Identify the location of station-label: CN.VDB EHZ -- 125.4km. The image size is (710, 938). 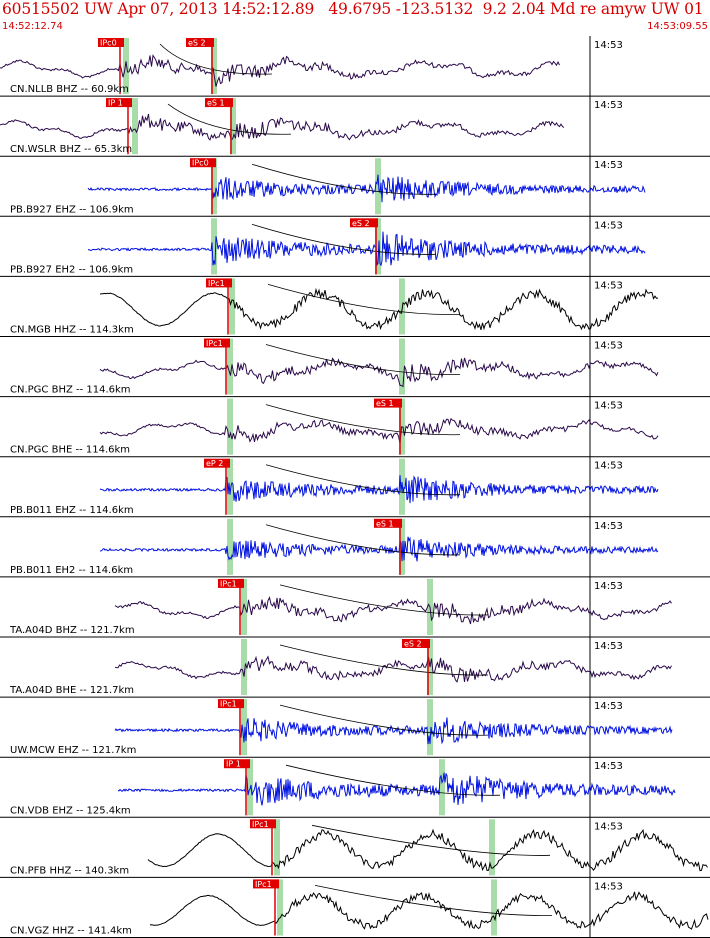
(70, 810).